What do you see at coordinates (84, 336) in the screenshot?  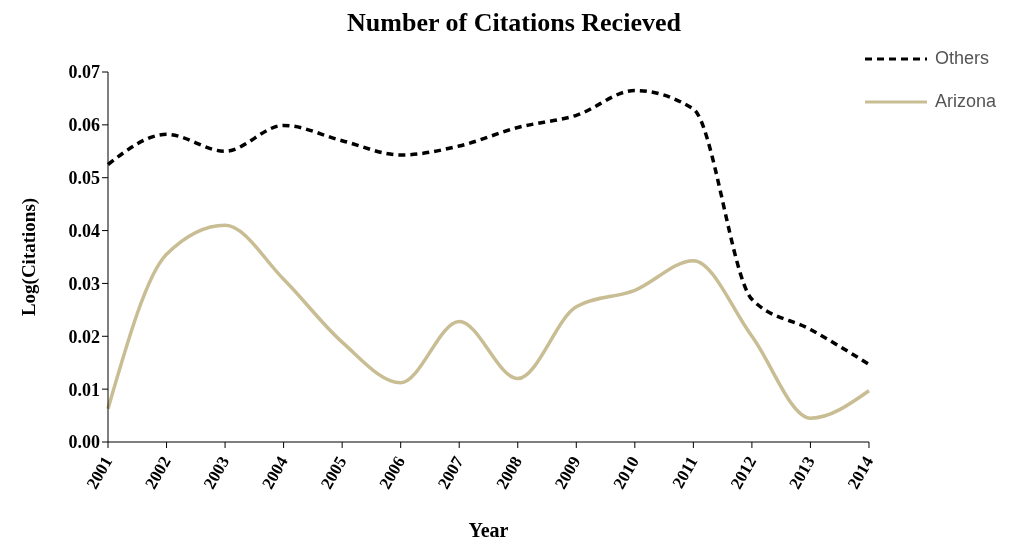 I see `y-tick-label: 0.02` at bounding box center [84, 336].